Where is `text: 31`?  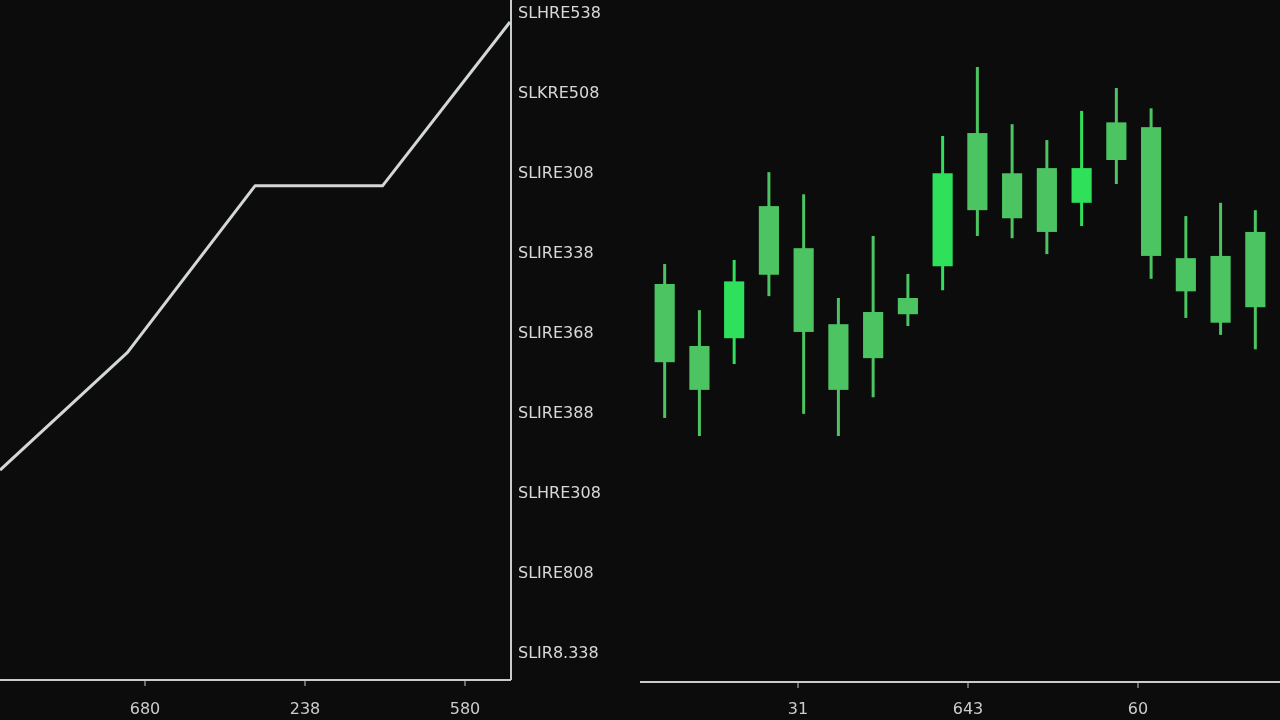
text: 31 is located at coordinates (798, 708).